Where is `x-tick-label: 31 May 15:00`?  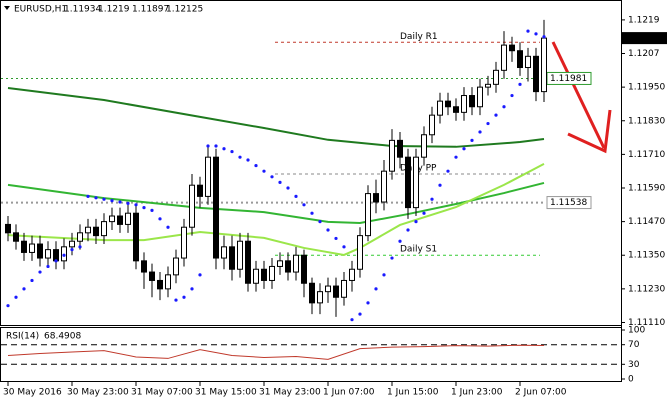
x-tick-label: 31 May 15:00 is located at coordinates (226, 393).